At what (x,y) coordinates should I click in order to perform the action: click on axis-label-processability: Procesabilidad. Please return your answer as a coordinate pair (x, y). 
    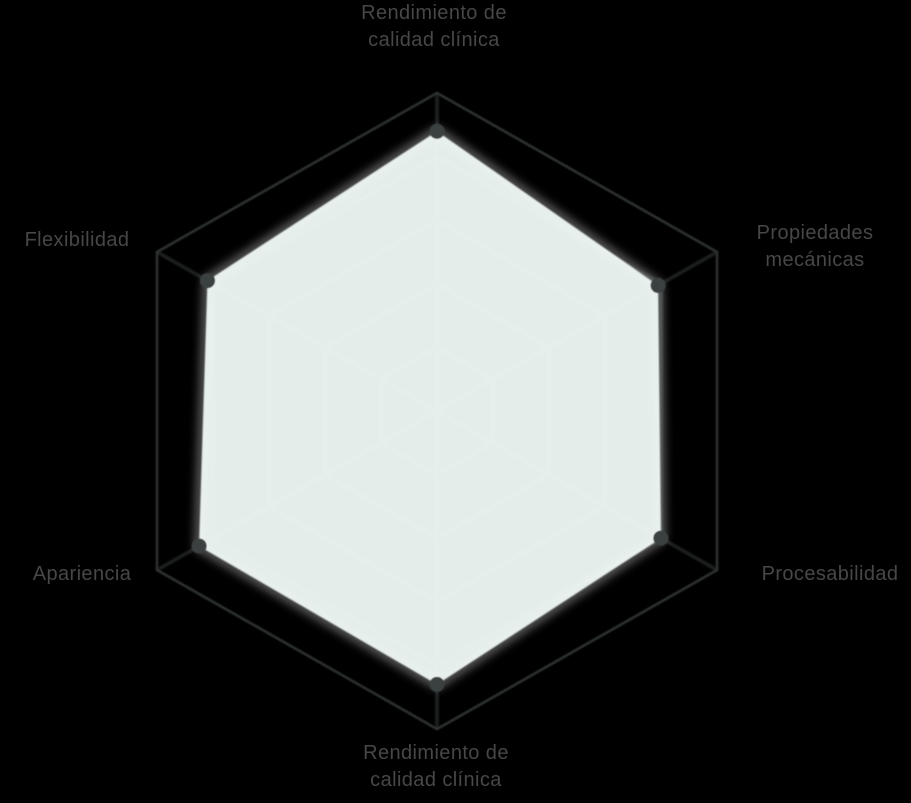
    Looking at the image, I should click on (830, 574).